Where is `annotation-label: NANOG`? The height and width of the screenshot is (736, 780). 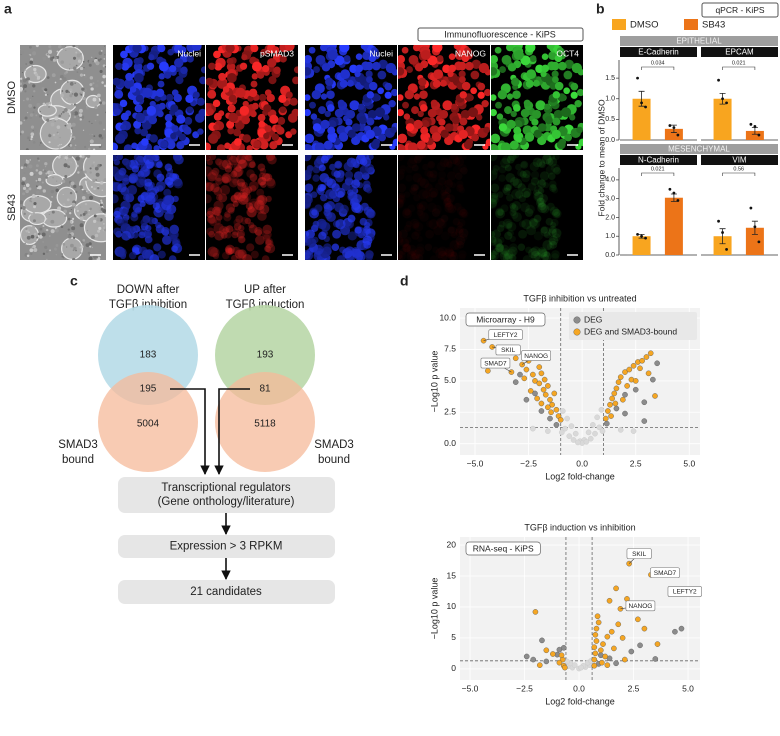
annotation-label: NANOG is located at coordinates (641, 606).